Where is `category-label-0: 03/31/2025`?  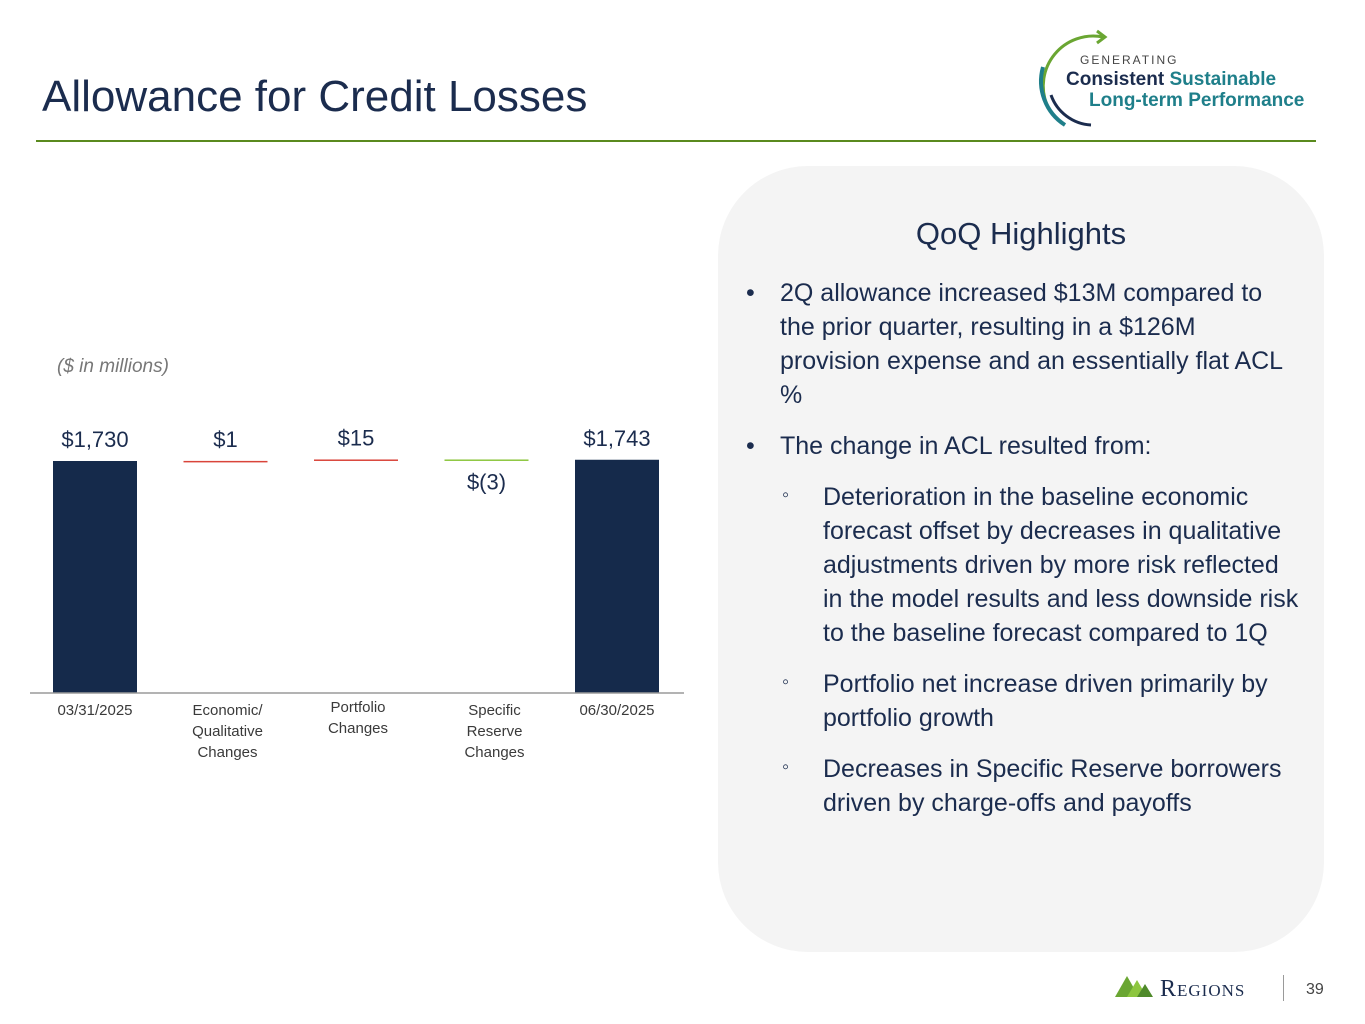
category-label-0: 03/31/2025 is located at coordinates (94, 710).